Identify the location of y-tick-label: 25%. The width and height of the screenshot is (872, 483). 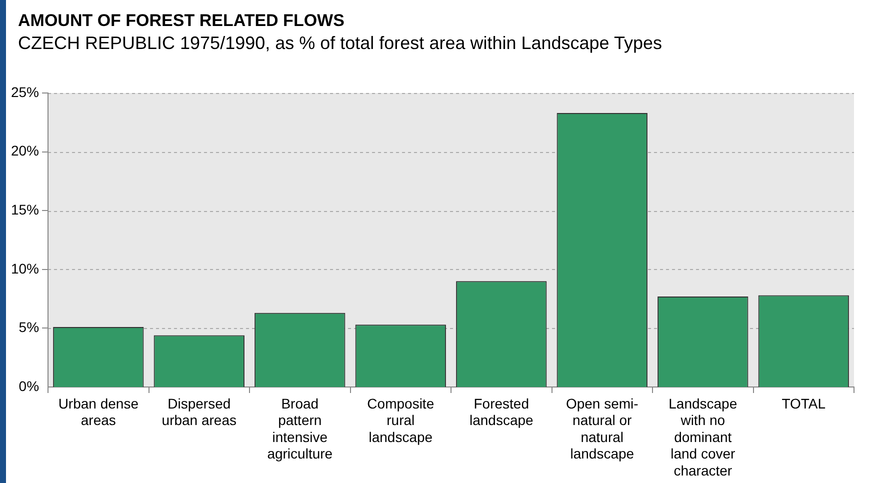
(25, 92).